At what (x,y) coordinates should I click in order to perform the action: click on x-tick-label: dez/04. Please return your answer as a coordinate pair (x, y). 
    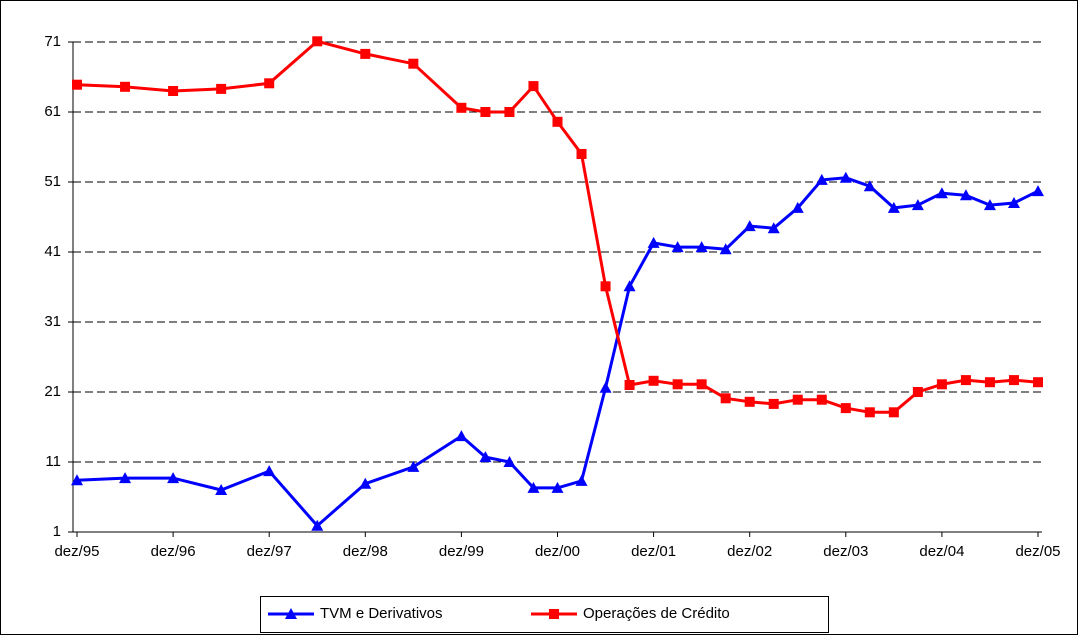
    Looking at the image, I should click on (941, 551).